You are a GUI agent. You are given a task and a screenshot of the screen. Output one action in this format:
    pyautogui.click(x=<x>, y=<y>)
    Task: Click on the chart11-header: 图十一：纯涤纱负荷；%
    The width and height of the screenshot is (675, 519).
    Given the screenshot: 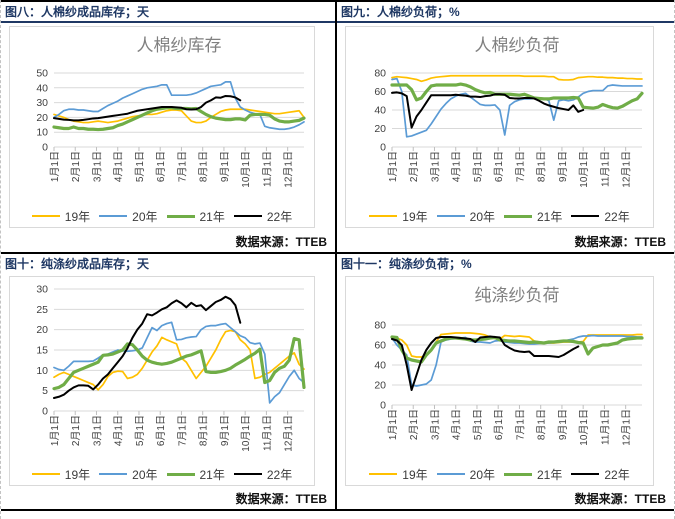 What is the action you would take?
    pyautogui.click(x=406, y=264)
    